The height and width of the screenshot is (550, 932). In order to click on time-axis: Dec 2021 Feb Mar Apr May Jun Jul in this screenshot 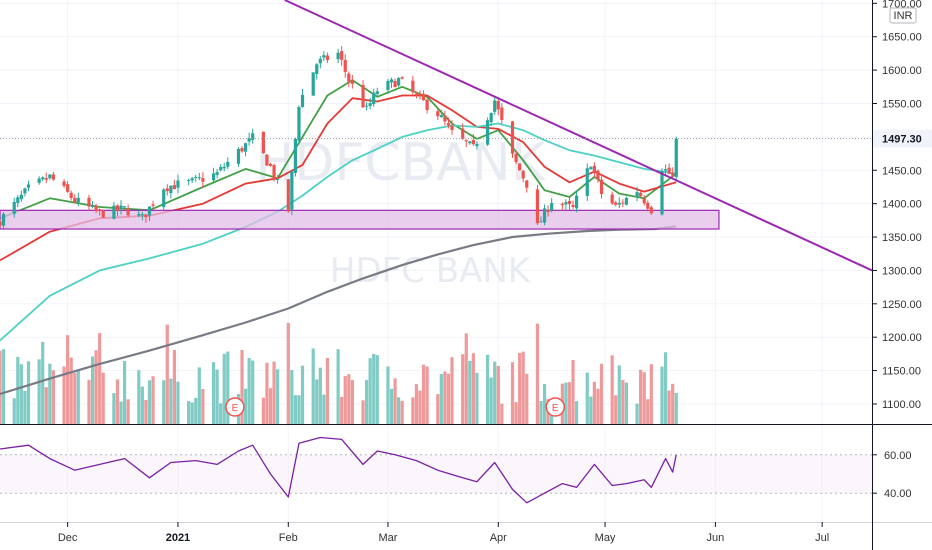, I will do `click(443, 533)`.